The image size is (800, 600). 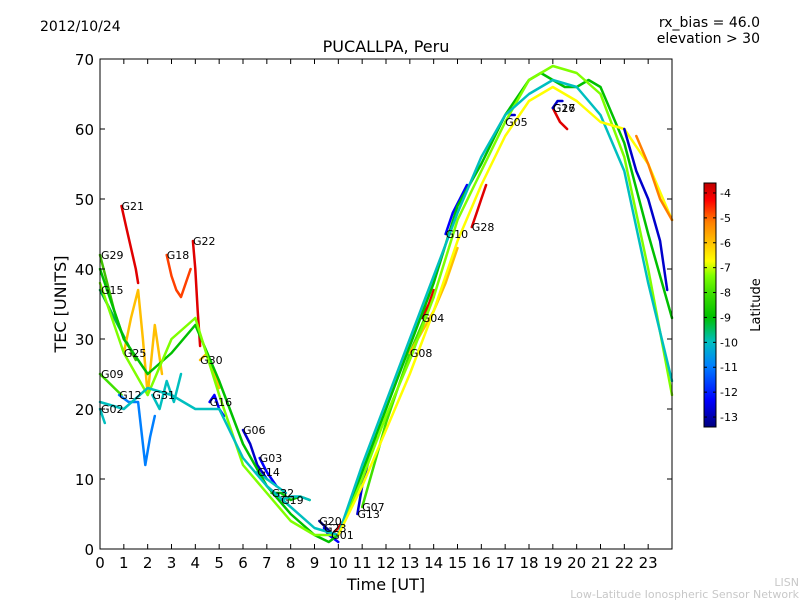 I want to click on y-tick-label: 30, so click(x=84, y=340).